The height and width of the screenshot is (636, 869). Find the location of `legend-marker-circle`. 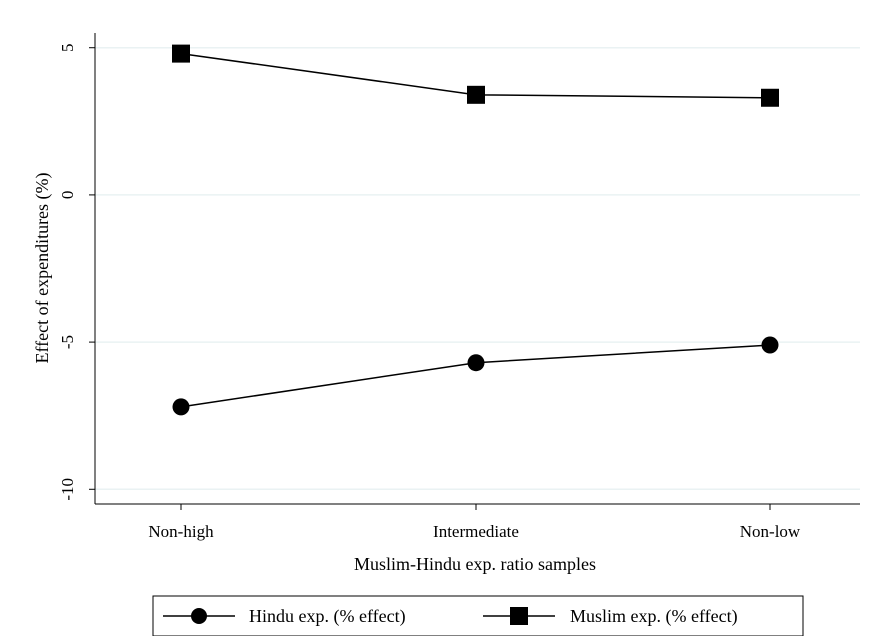

legend-marker-circle is located at coordinates (199, 616).